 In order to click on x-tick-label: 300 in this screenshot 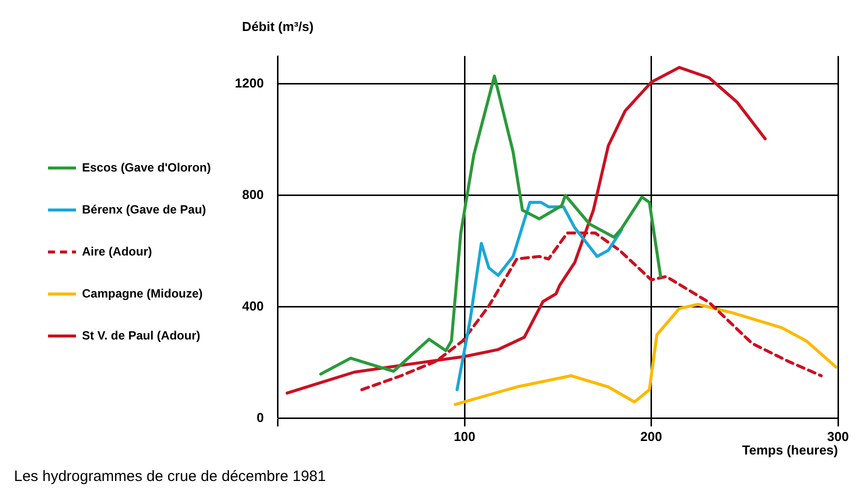, I will do `click(838, 436)`.